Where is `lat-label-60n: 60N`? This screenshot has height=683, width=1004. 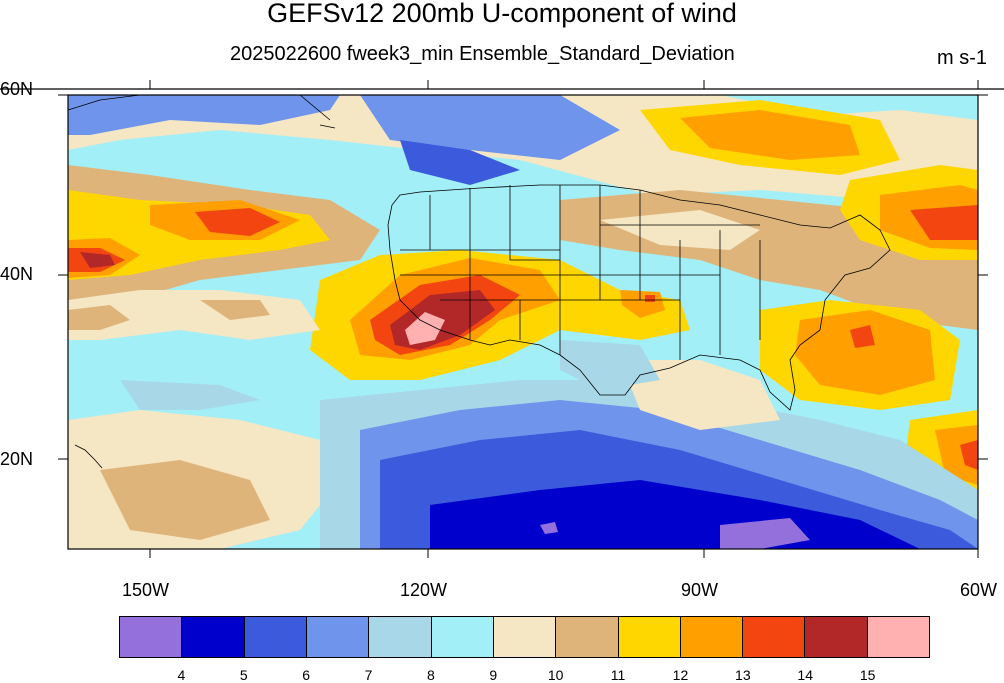 lat-label-60n: 60N is located at coordinates (17, 89).